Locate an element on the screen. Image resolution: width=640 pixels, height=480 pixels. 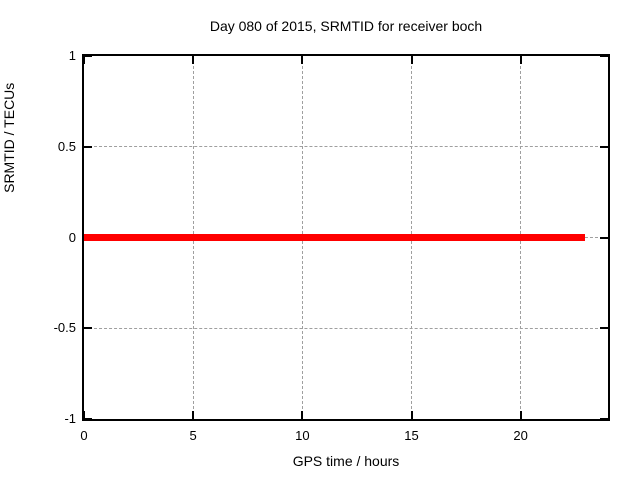
x-tick-label: 20 is located at coordinates (520, 435).